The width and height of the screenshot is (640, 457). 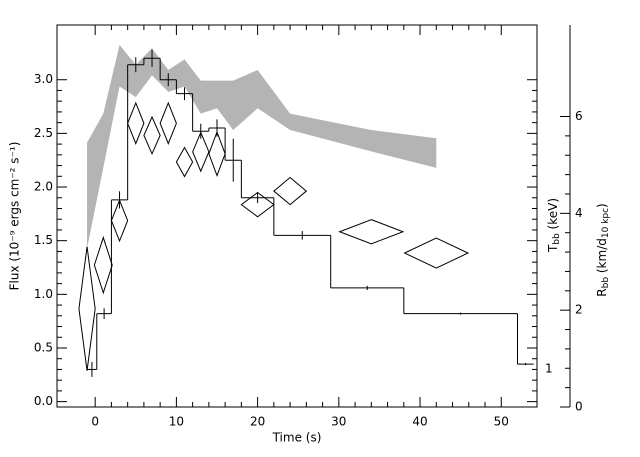 What do you see at coordinates (257, 422) in the screenshot?
I see `x-tick-label: 20` at bounding box center [257, 422].